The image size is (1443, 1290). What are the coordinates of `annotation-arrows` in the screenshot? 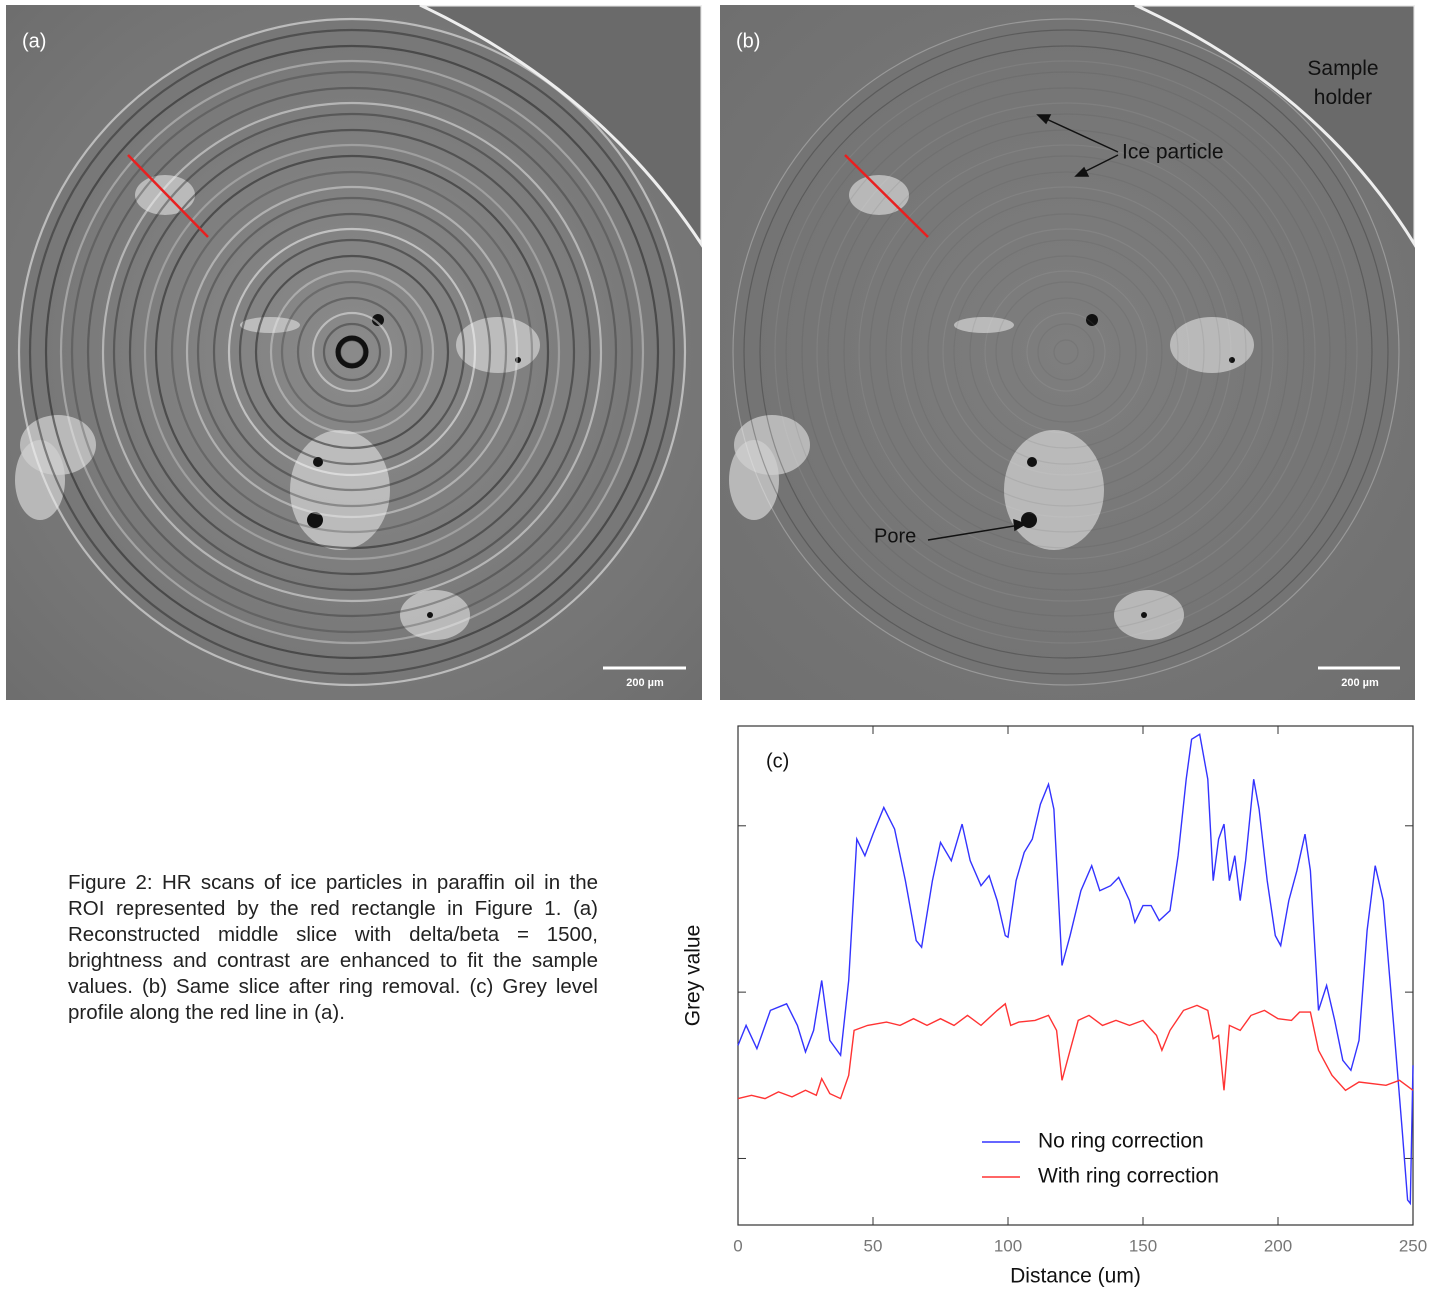 It's located at (1023, 327).